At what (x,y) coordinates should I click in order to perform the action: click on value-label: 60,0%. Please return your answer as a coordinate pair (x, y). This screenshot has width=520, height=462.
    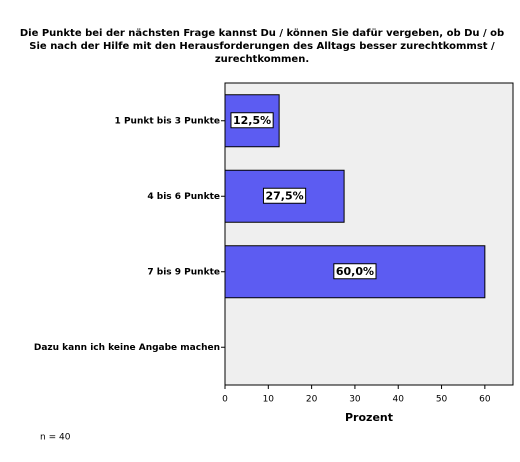
    Looking at the image, I should click on (355, 271).